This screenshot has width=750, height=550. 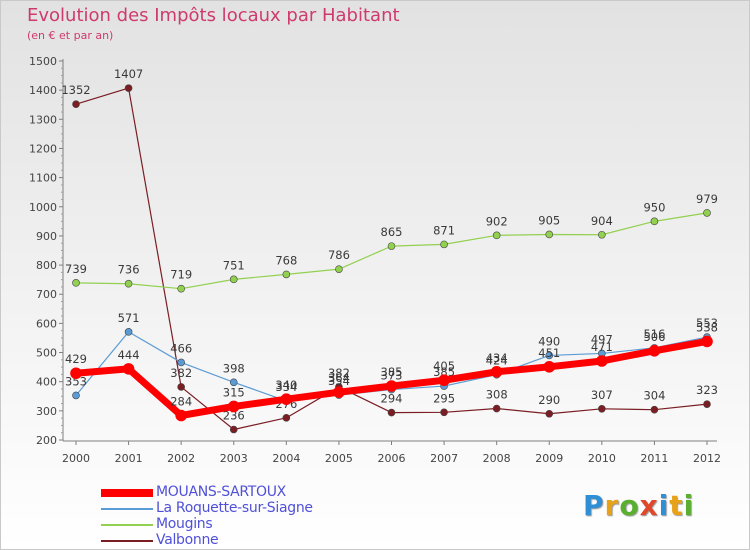 What do you see at coordinates (43, 148) in the screenshot?
I see `y-tick-label: 1200` at bounding box center [43, 148].